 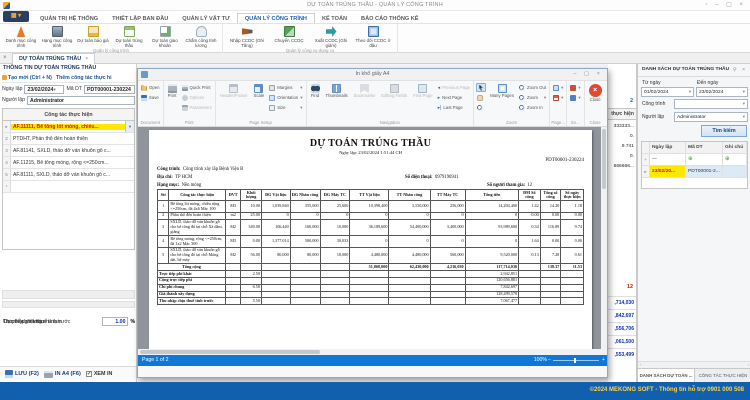 What do you see at coordinates (129, 126) in the screenshot?
I see `row-combo-arrow-icon: ▾` at bounding box center [129, 126].